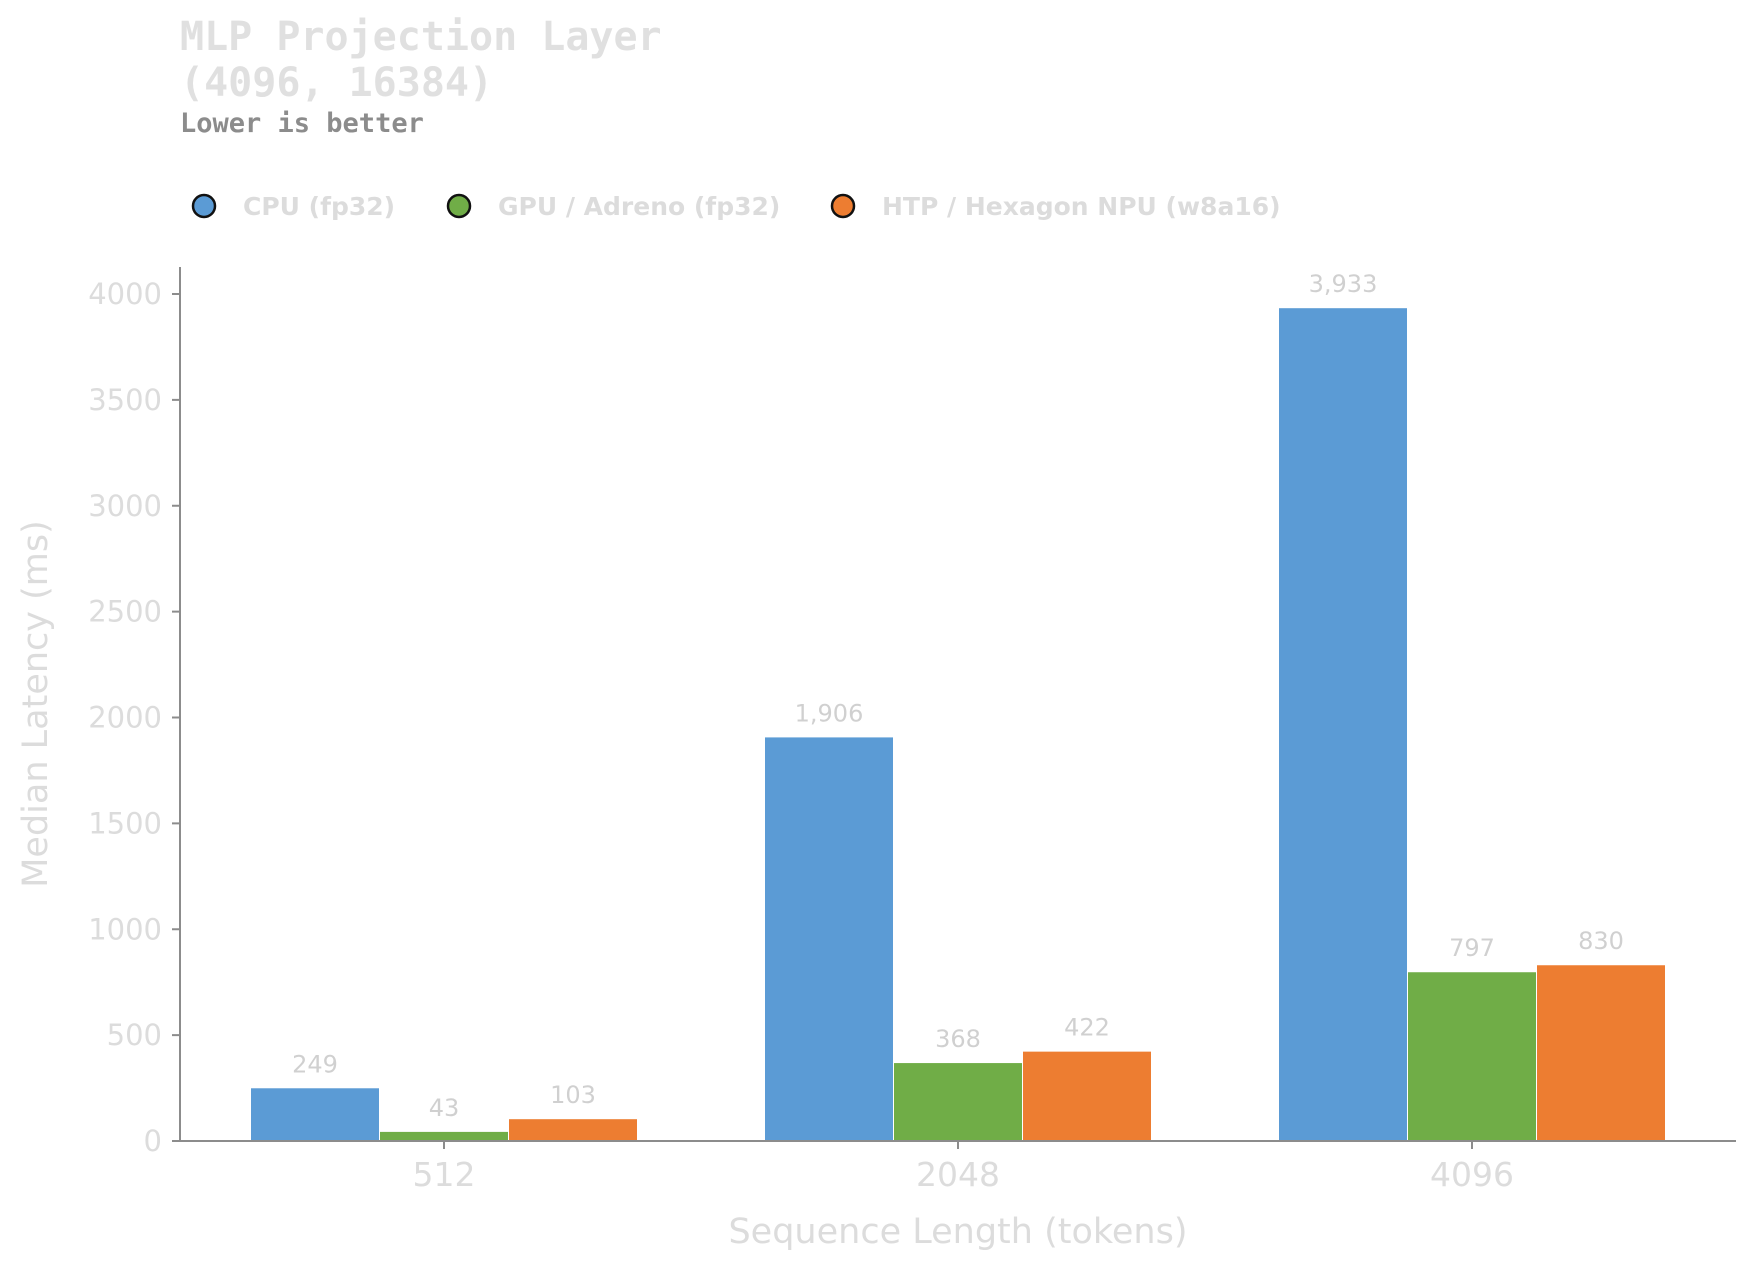 This screenshot has height=1268, width=1750. I want to click on x-tick-label: 512, so click(444, 1174).